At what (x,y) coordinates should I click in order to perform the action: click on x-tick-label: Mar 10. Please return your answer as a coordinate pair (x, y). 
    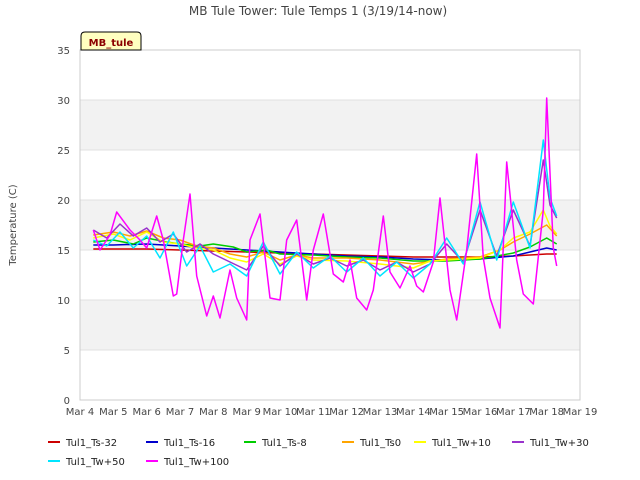
    Looking at the image, I should click on (280, 412).